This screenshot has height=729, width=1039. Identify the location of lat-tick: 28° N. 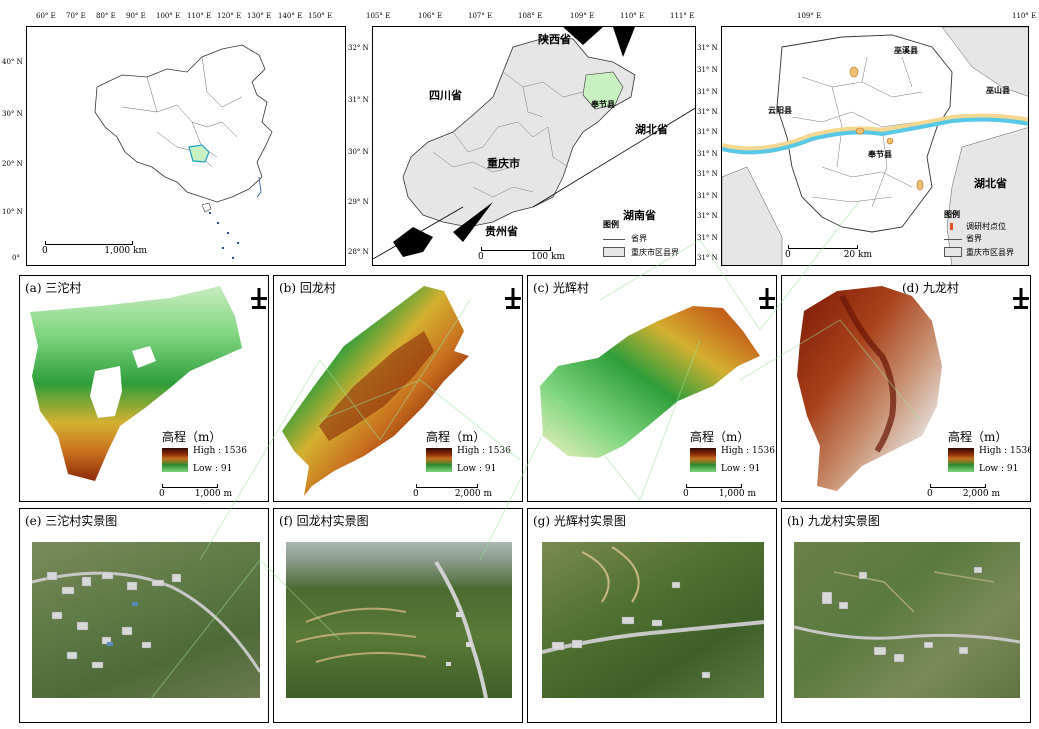
(358, 252).